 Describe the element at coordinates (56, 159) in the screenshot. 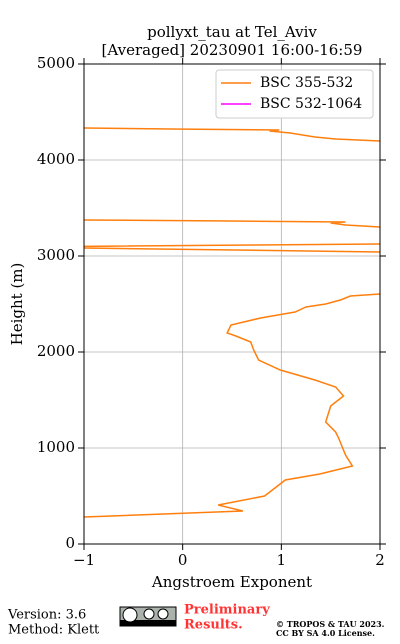

I see `y-tick-label: 4000` at that location.